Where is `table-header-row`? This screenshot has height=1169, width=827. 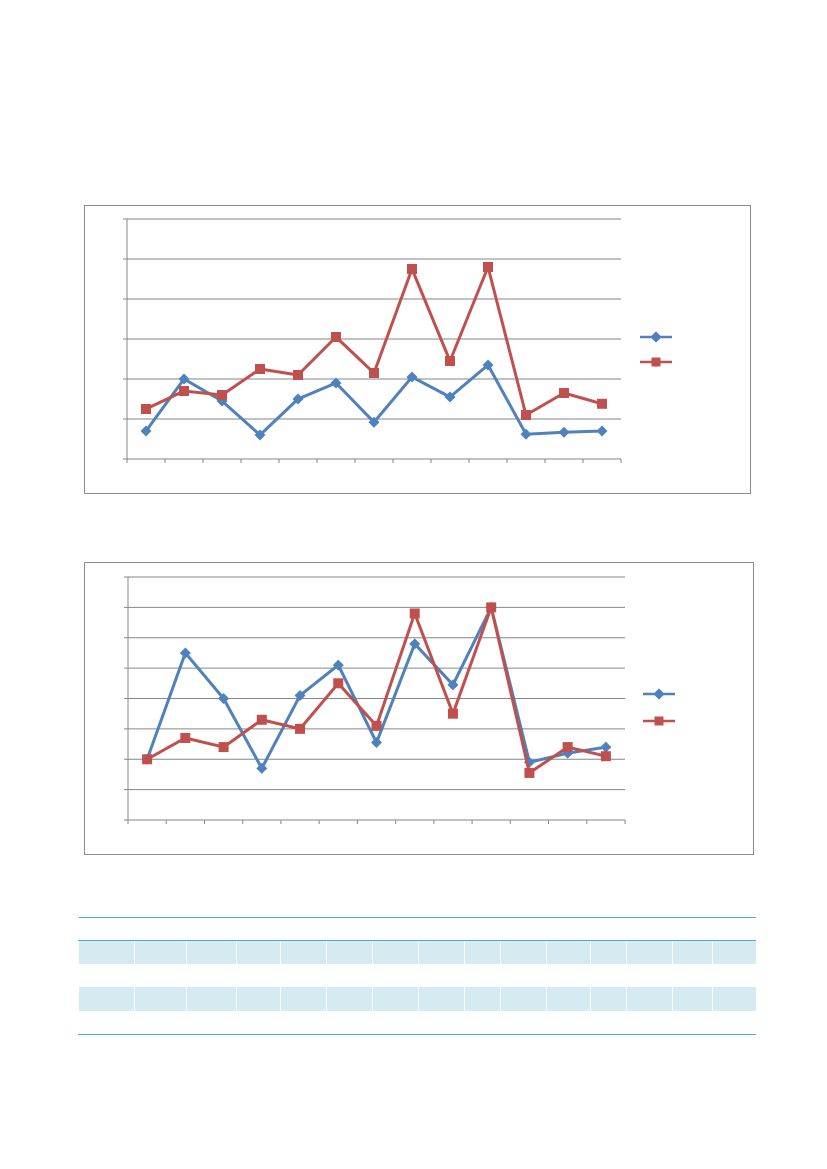
table-header-row is located at coordinates (417, 929).